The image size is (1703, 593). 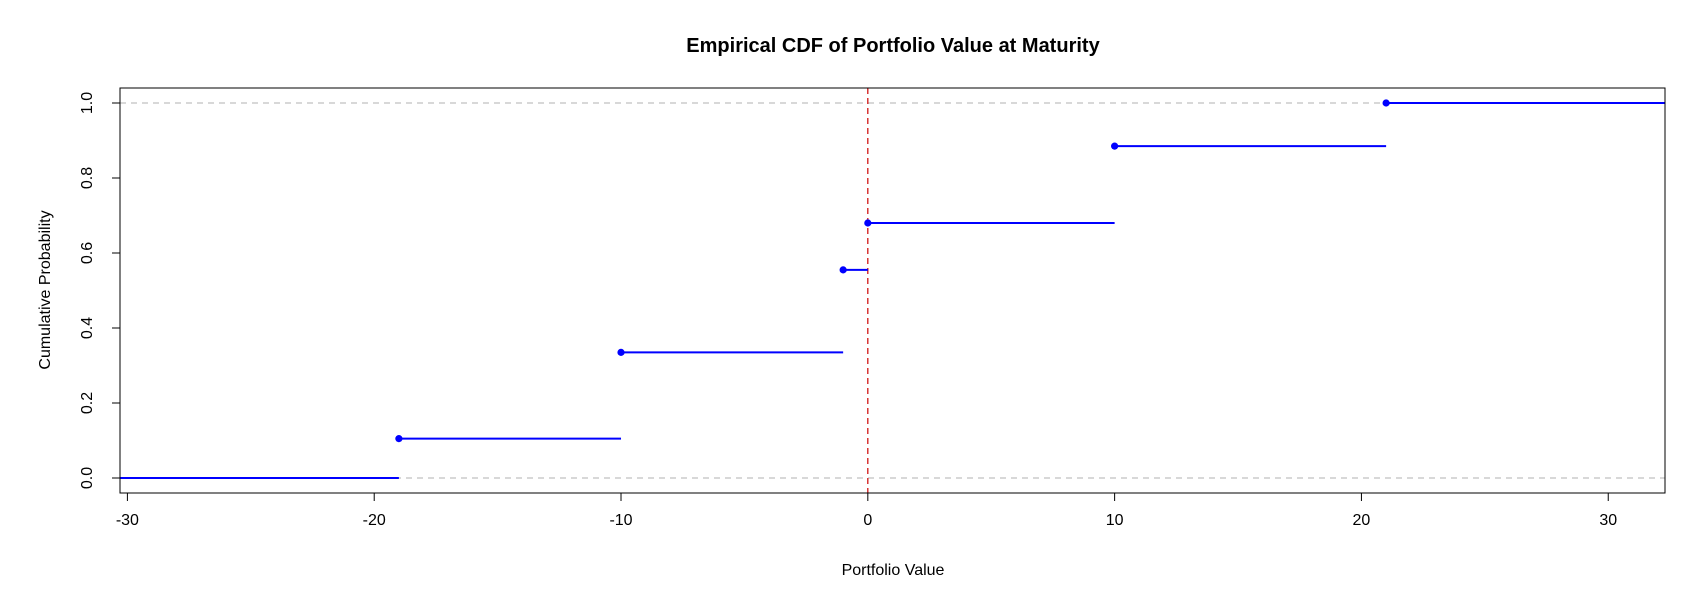 I want to click on x-tick-label-5: 20, so click(x=1362, y=520).